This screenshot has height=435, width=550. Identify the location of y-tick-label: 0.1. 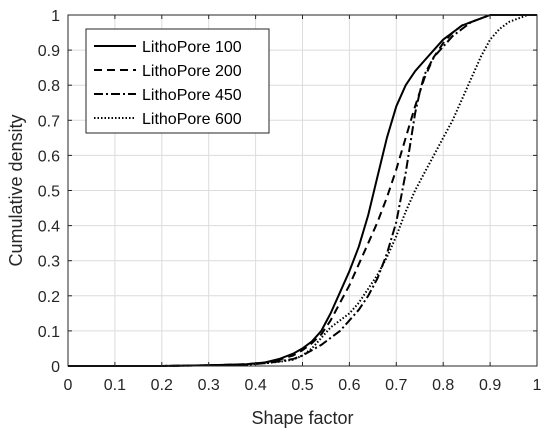
(49, 332).